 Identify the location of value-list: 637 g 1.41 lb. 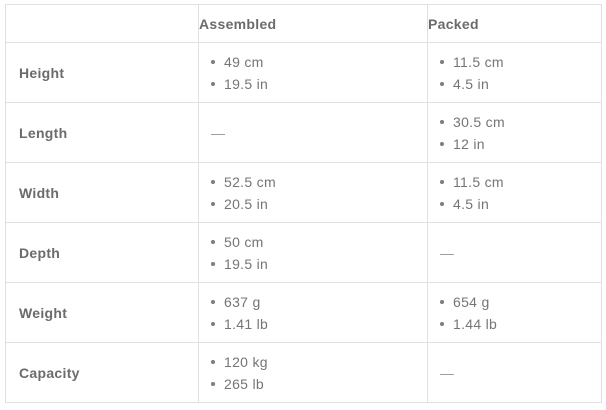
(319, 313).